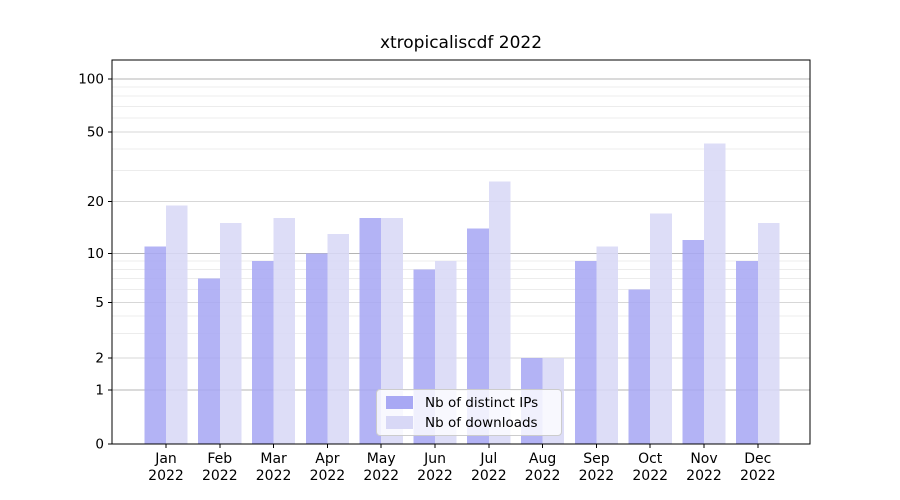 This screenshot has height=500, width=900. What do you see at coordinates (95, 254) in the screenshot?
I see `y-tick-label: 10` at bounding box center [95, 254].